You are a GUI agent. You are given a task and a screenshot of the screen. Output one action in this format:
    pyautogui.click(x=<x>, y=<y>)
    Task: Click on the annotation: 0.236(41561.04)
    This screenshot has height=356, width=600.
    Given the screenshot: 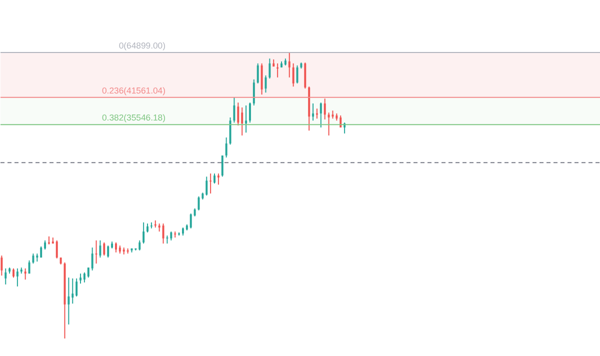 What is the action you would take?
    pyautogui.click(x=134, y=90)
    